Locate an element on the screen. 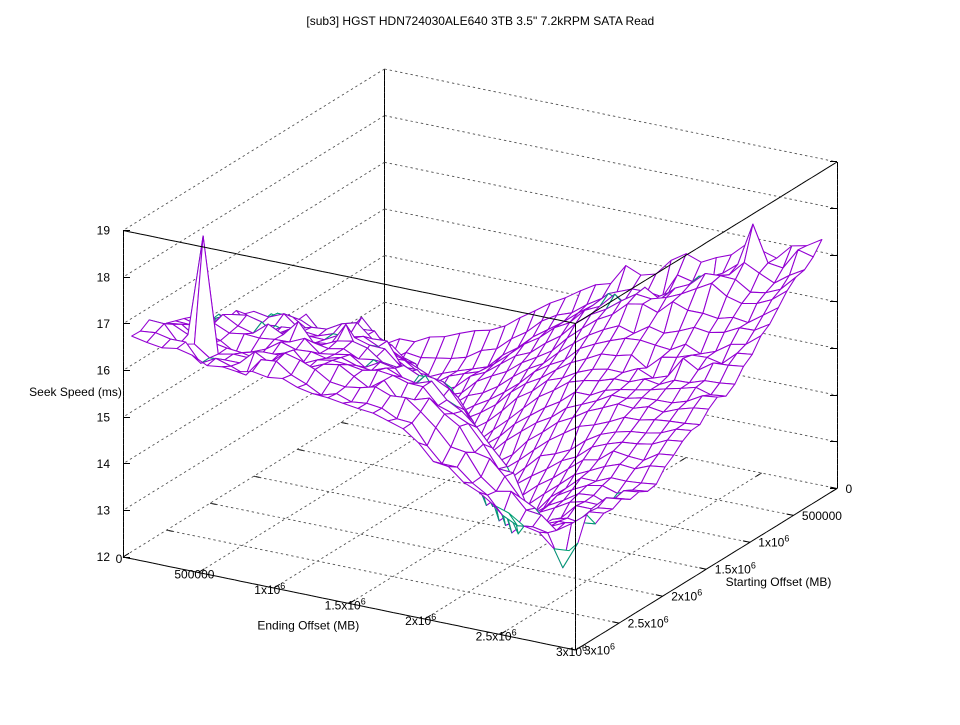  svg-text: Starting Offset (MB) is located at coordinates (779, 582).